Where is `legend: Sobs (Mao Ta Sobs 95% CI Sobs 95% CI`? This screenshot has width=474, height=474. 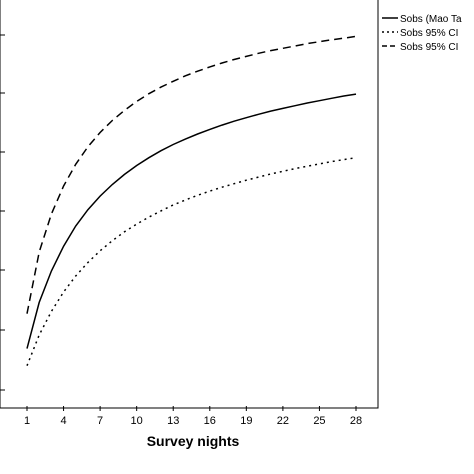 legend: Sobs (Mao Ta Sobs 95% CI Sobs 95% CI is located at coordinates (422, 33).